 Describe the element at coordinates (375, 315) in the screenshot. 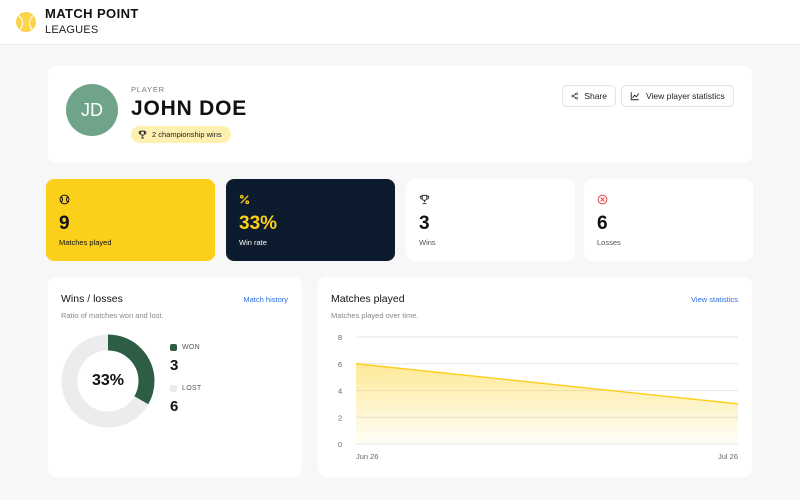

I see `matches-played-subtitle: Matches played over time.` at that location.